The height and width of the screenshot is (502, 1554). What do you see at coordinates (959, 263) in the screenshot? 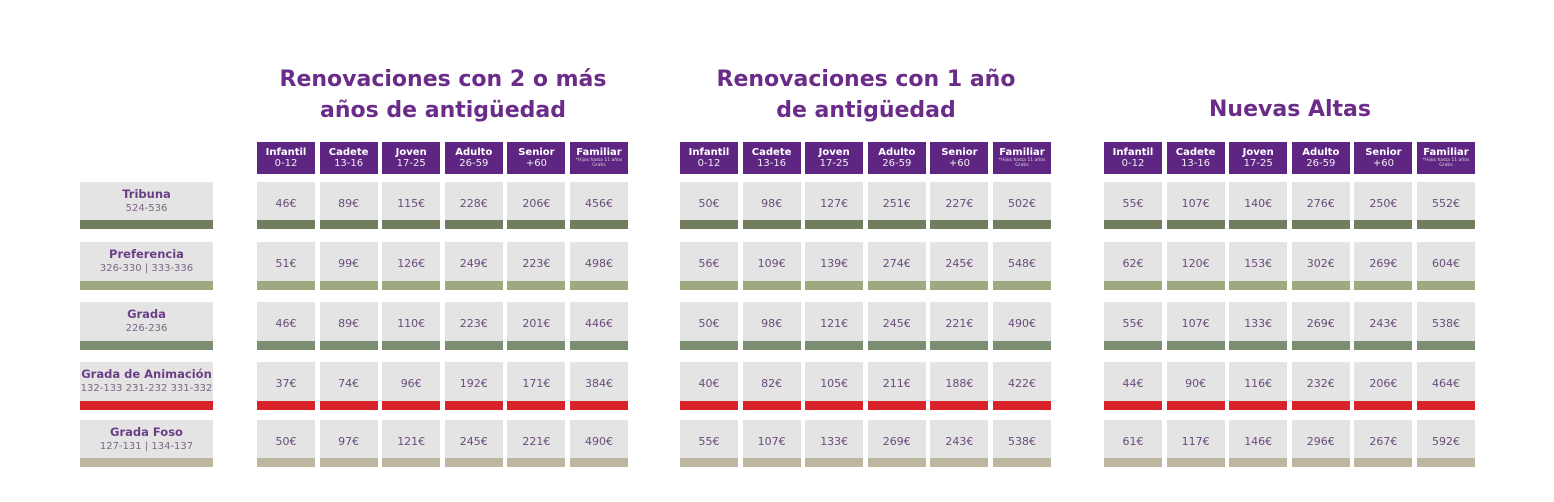
I see `price-value: 245€` at bounding box center [959, 263].